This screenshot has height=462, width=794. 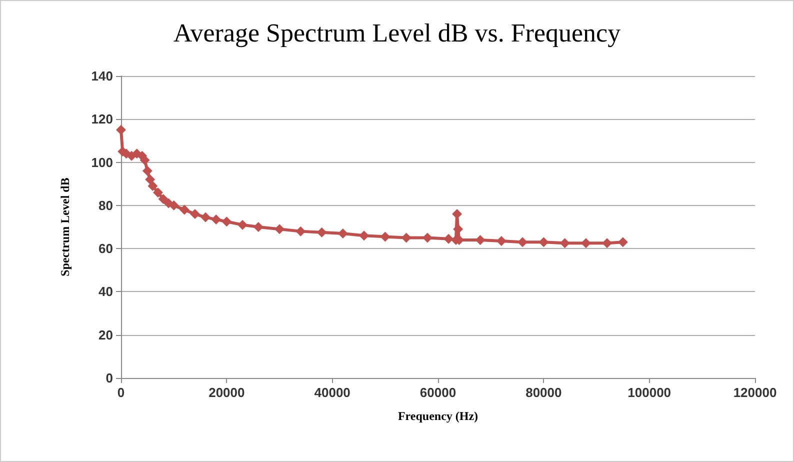 What do you see at coordinates (332, 392) in the screenshot?
I see `x-tick-label: 40000` at bounding box center [332, 392].